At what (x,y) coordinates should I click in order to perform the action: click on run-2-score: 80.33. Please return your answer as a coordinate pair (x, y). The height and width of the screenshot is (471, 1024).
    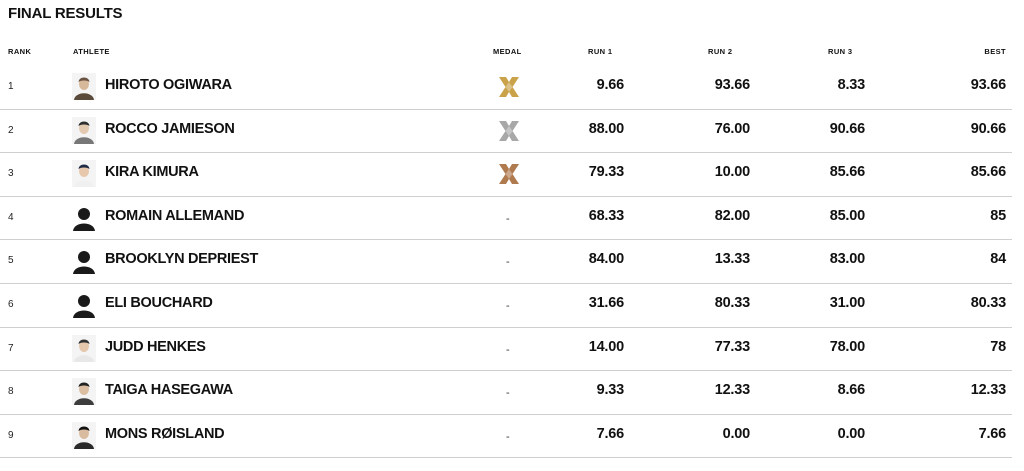
    Looking at the image, I should click on (732, 302).